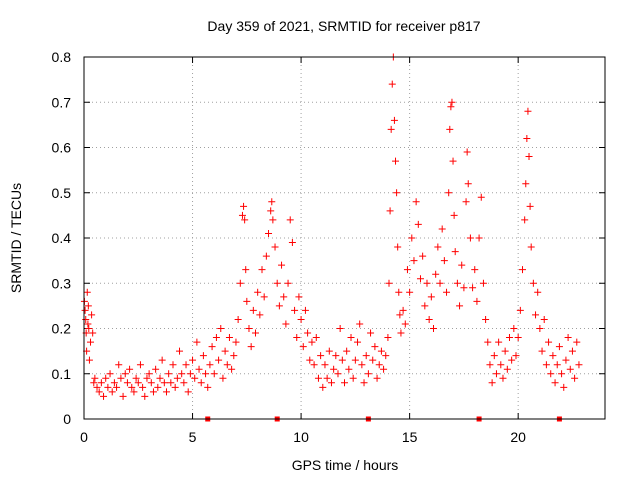  Describe the element at coordinates (16, 238) in the screenshot. I see `y-axis-label: SRMTID / TECUs` at that location.